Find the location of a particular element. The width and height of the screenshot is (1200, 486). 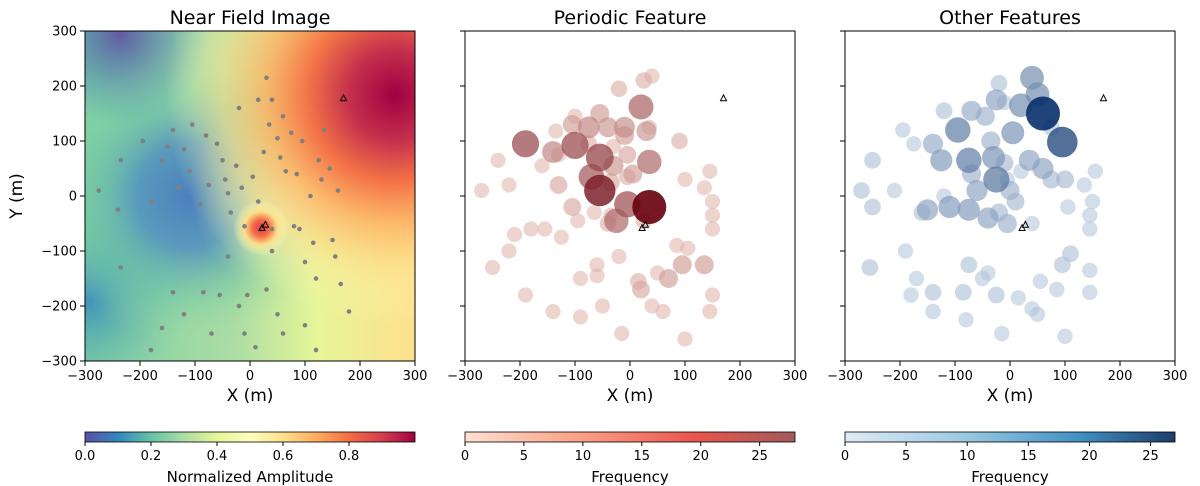

x-tick-label: 300 is located at coordinates (1175, 376).